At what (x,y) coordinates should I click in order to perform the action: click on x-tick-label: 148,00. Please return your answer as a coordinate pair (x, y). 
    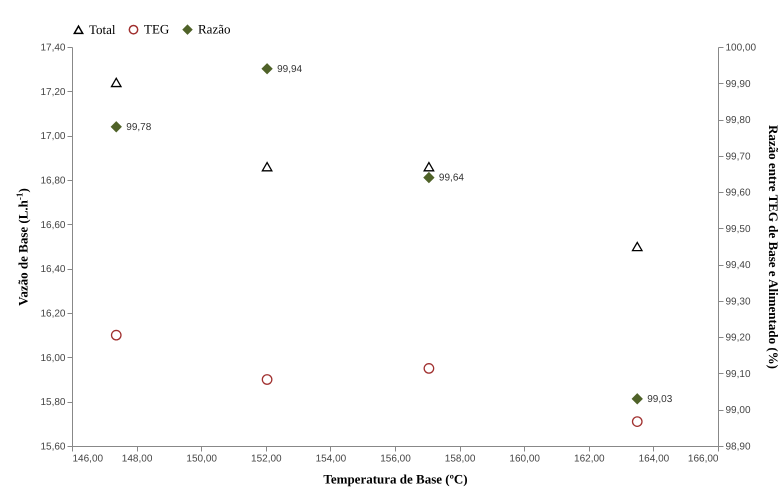
    Looking at the image, I should click on (137, 459).